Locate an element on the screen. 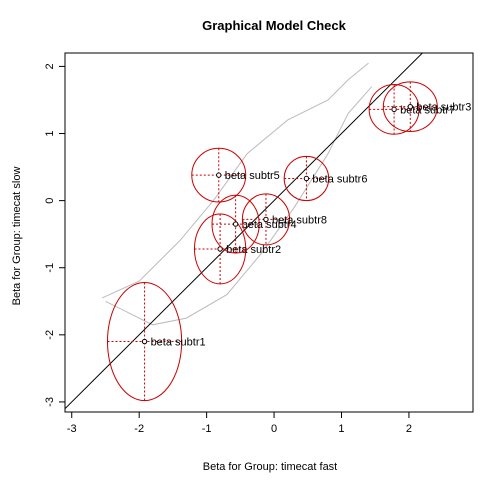  point-label: beta subtr3 is located at coordinates (443, 108).